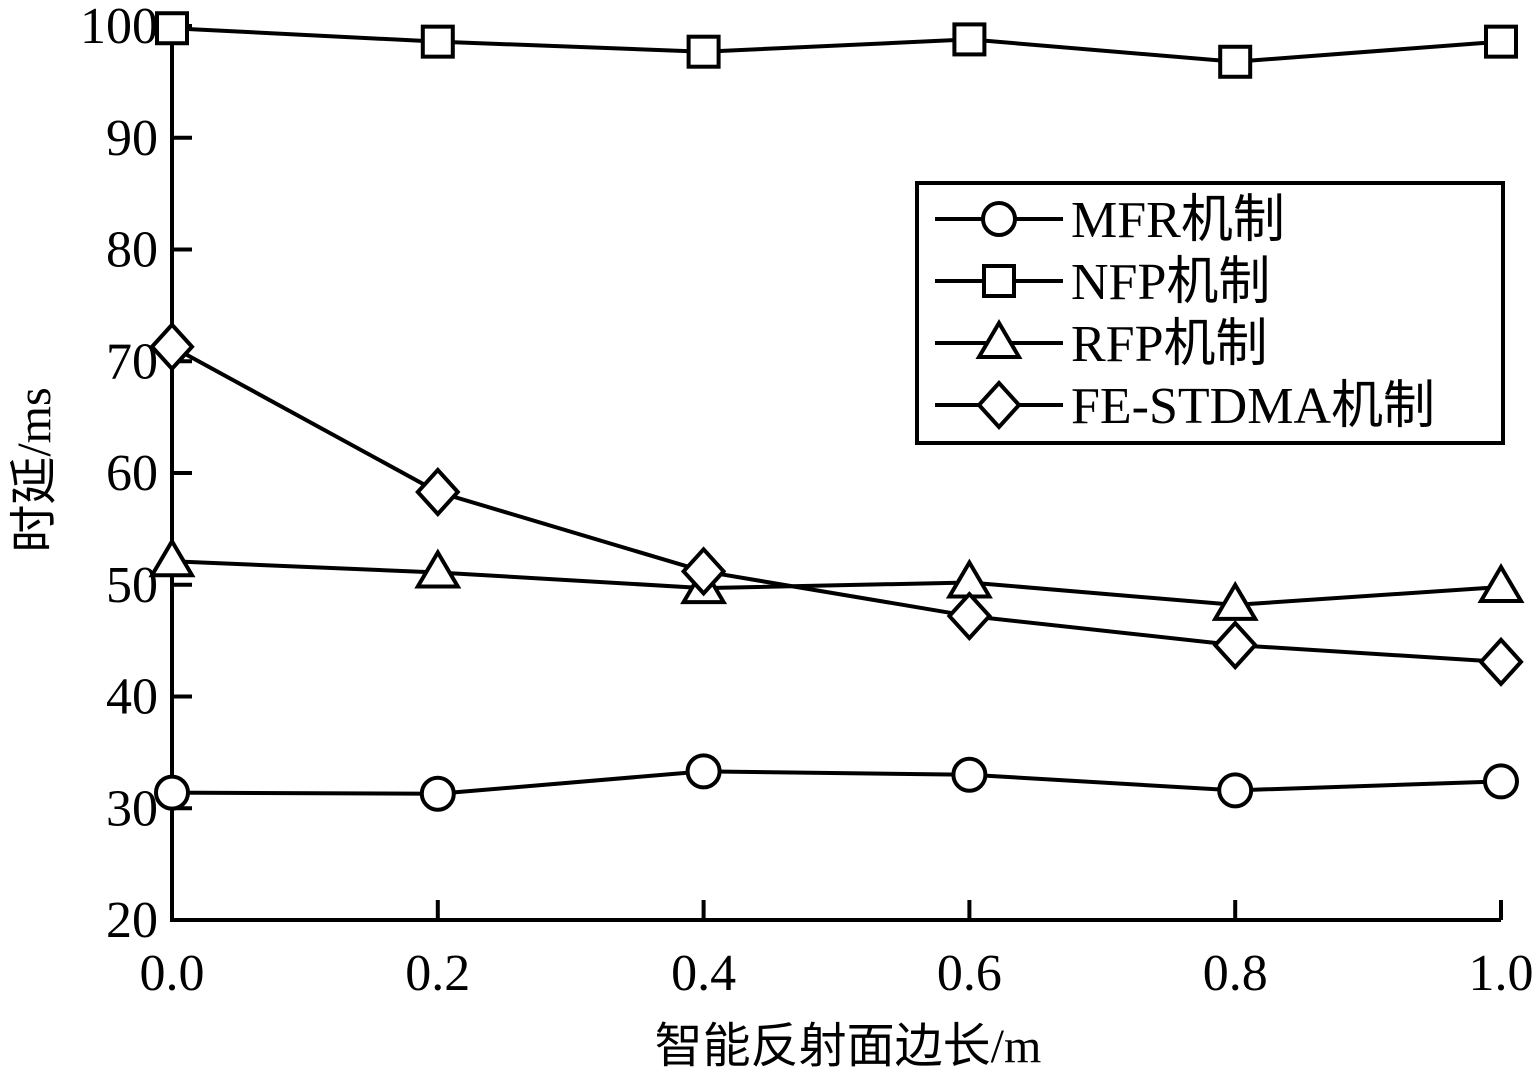 This screenshot has height=1082, width=1540. What do you see at coordinates (132, 808) in the screenshot?
I see `y-tick-label: 30` at bounding box center [132, 808].